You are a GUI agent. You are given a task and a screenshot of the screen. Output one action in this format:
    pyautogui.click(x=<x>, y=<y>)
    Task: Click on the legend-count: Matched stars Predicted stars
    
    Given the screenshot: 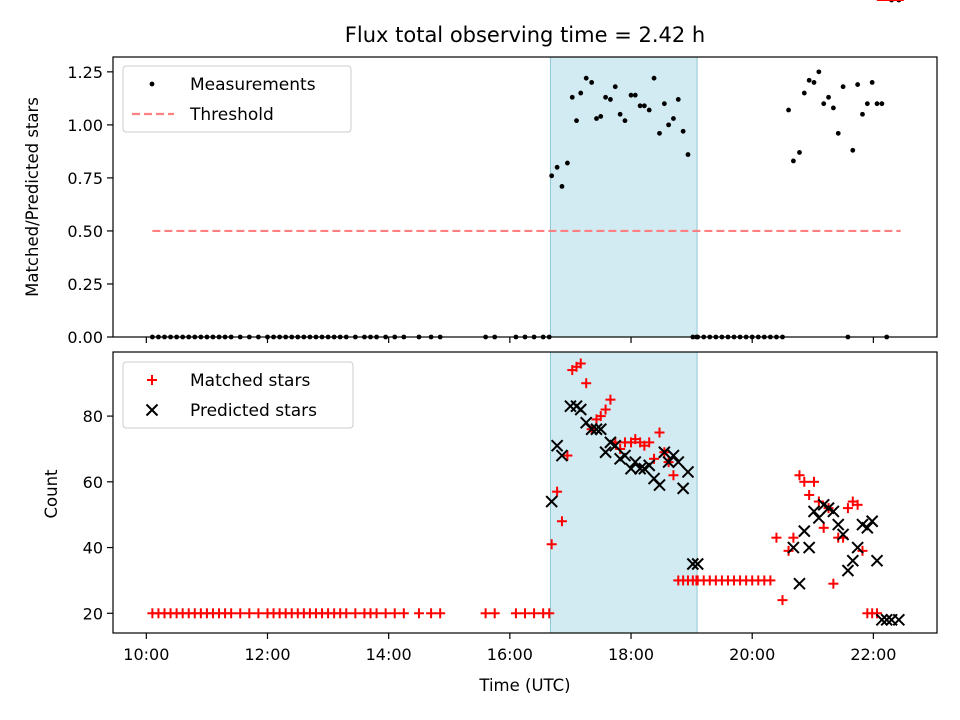 What is the action you would take?
    pyautogui.click(x=238, y=395)
    